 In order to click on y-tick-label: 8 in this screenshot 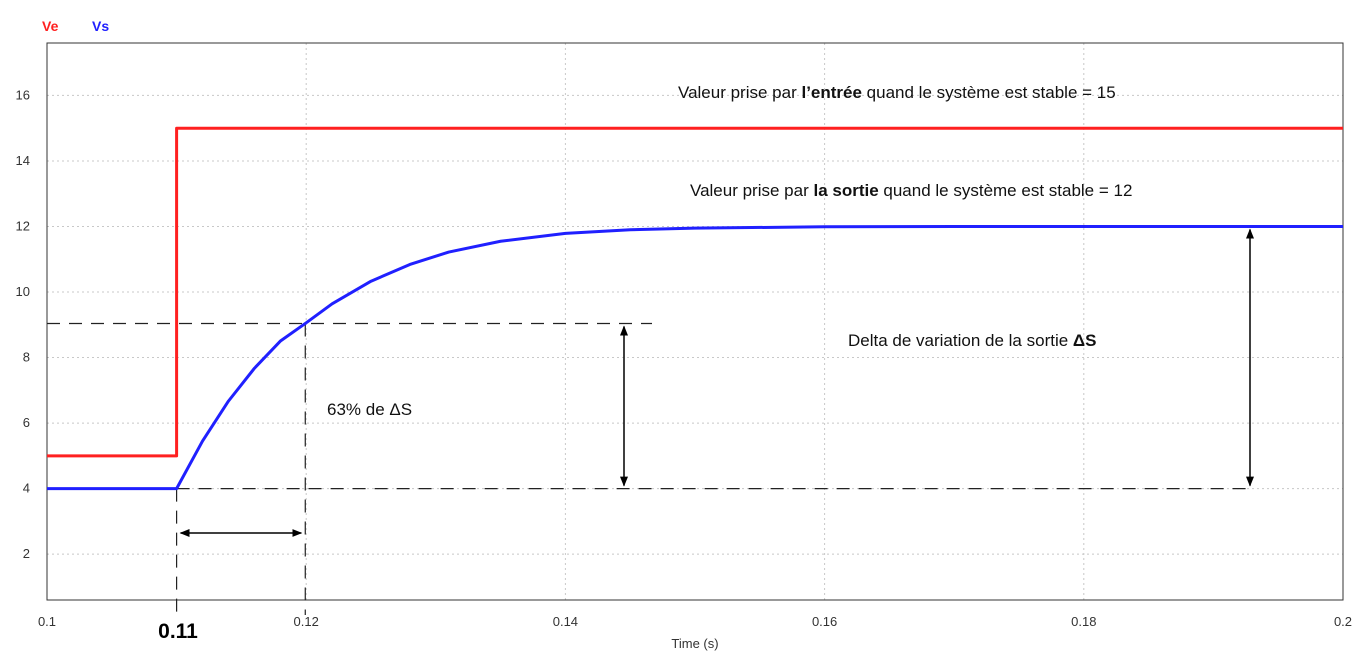, I will do `click(26, 357)`.